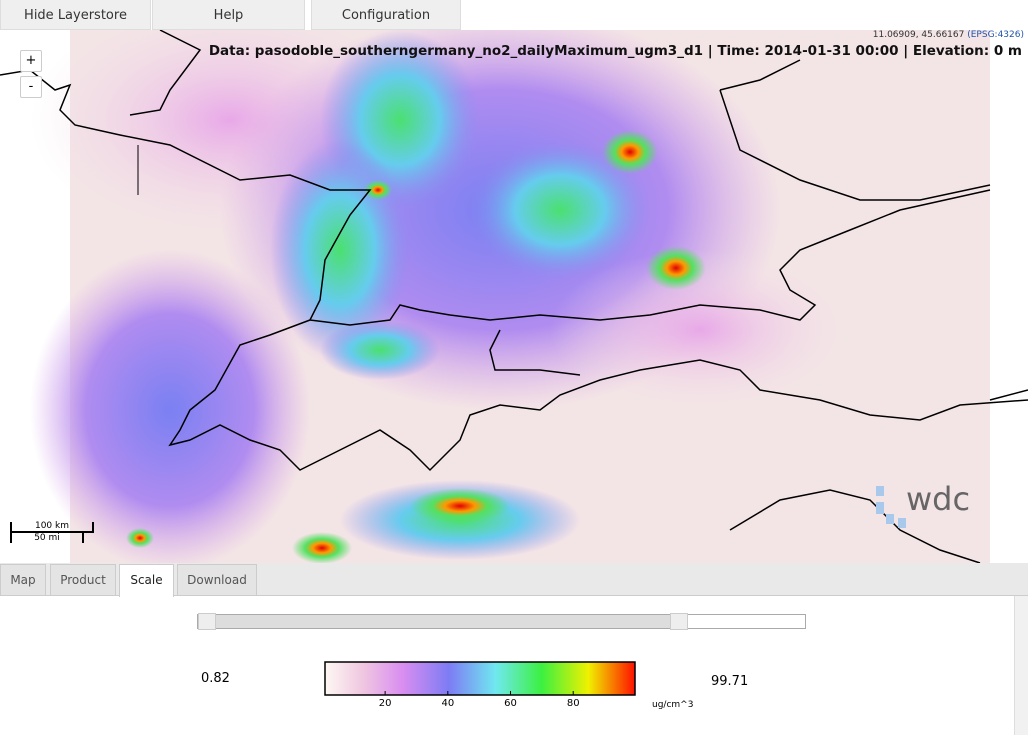 This screenshot has width=1028, height=735. What do you see at coordinates (215, 678) in the screenshot?
I see `scale-min: 0.82` at bounding box center [215, 678].